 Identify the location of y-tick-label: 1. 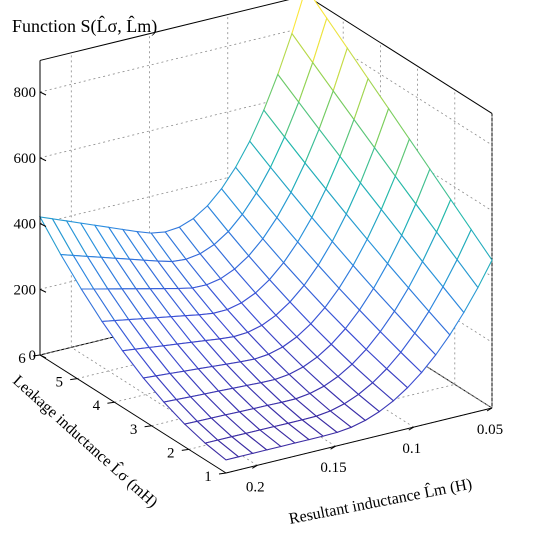
(208, 477).